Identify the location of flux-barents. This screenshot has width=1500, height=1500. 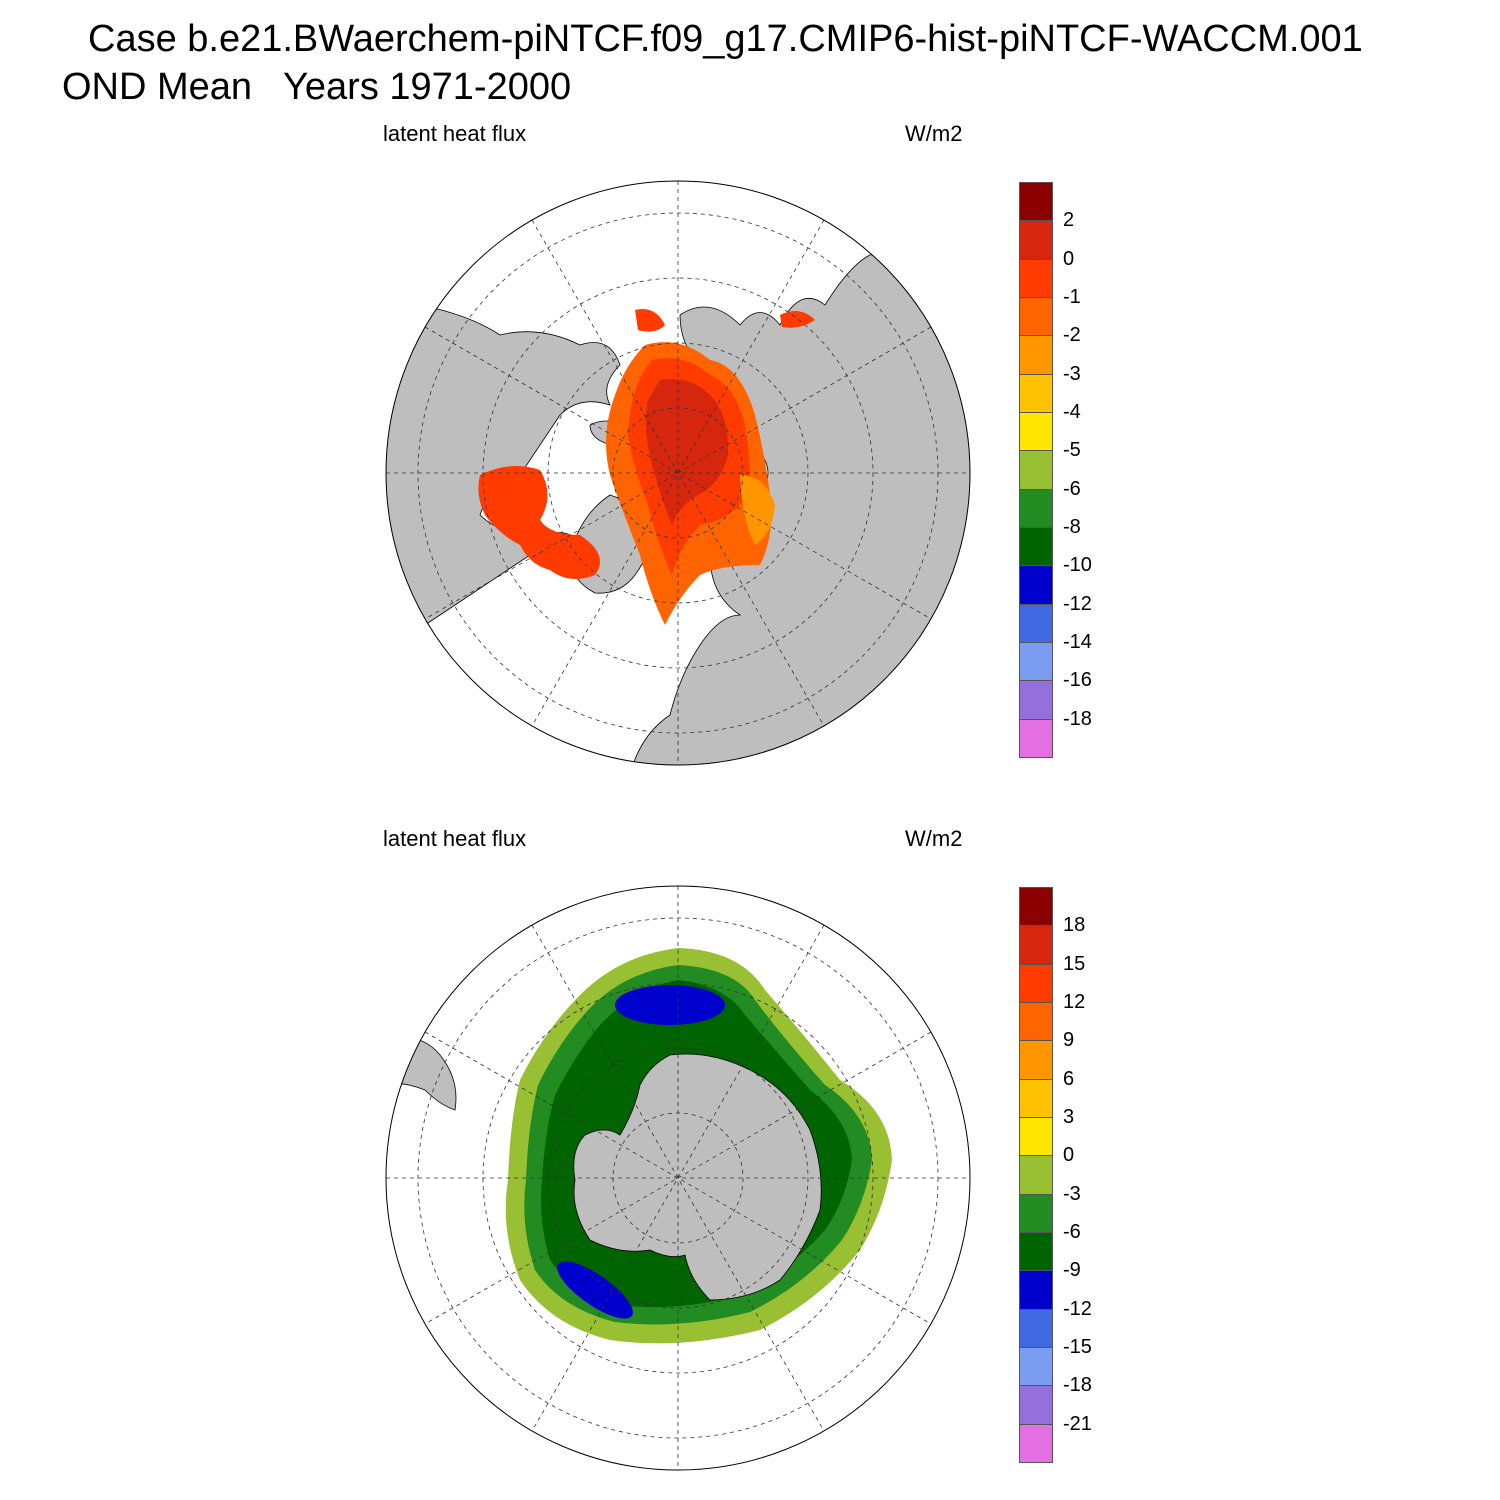
(757, 510).